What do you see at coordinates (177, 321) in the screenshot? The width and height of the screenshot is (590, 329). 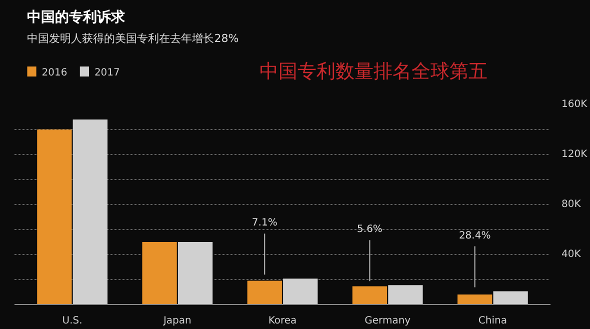 I see `x-tick-label: Japan` at bounding box center [177, 321].